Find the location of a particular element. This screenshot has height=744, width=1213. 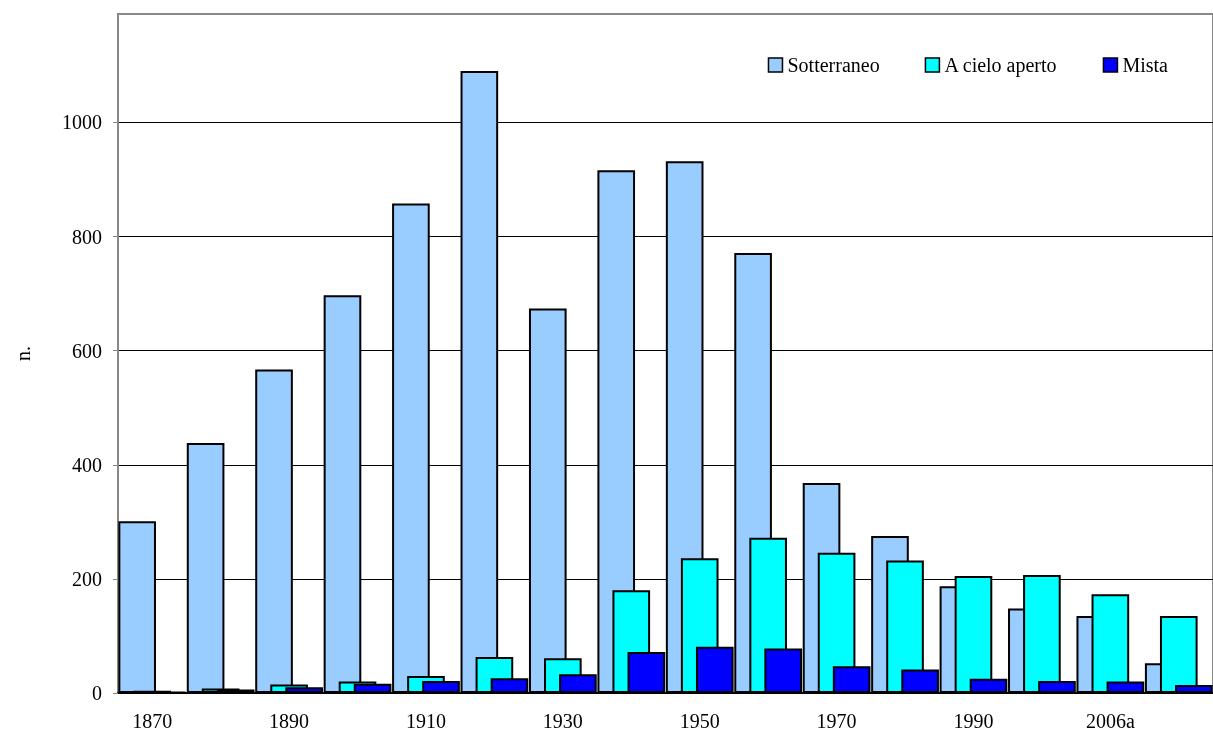

y-tick-label: 1000 is located at coordinates (82, 122).